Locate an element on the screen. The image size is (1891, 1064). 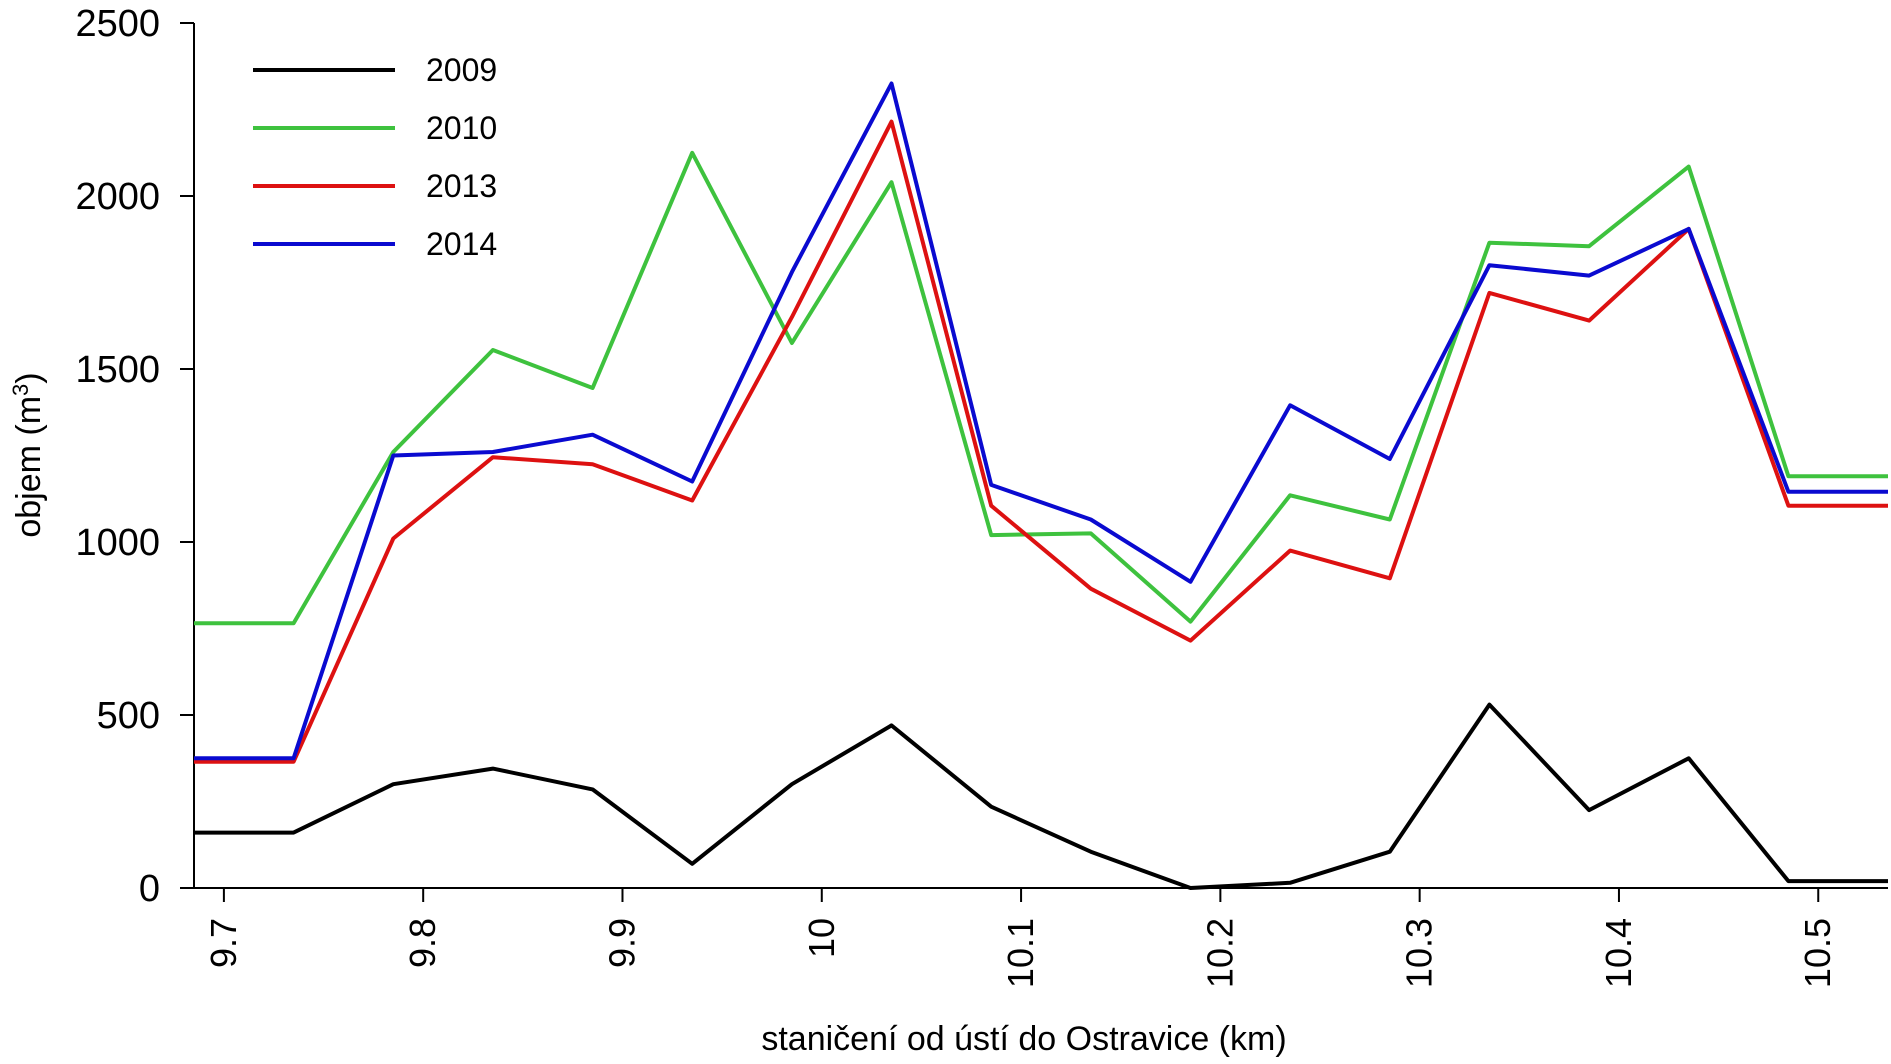
x-tick-label: 10.5 is located at coordinates (1817, 953).